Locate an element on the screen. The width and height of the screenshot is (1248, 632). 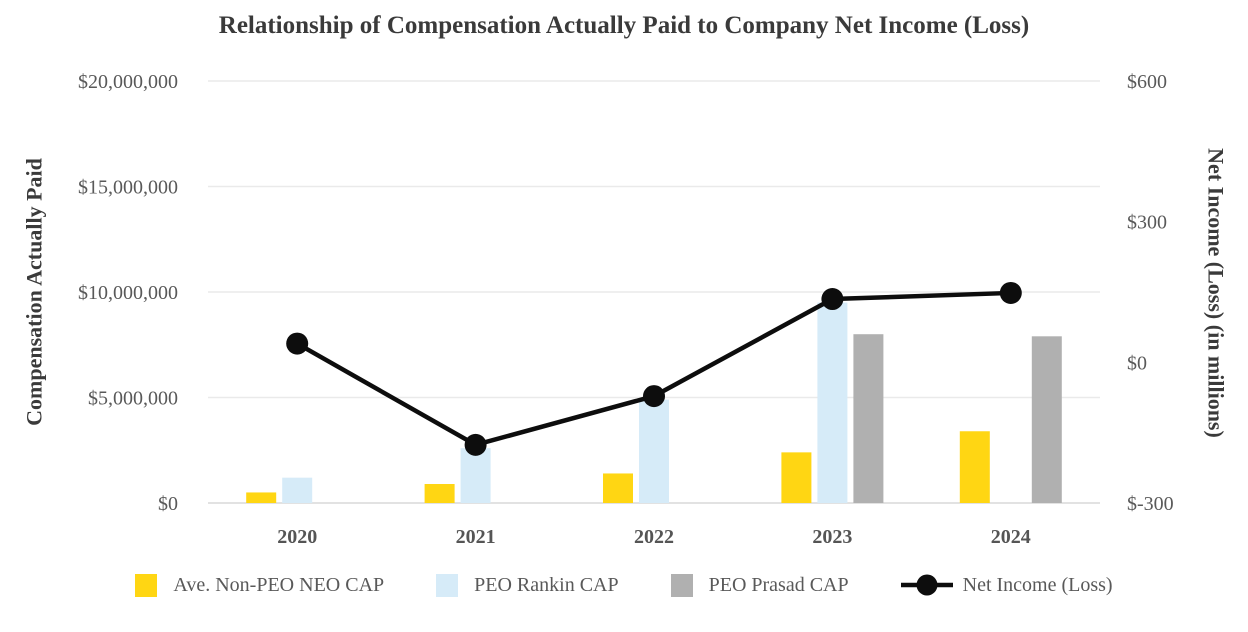
bar-ave-non-peo-neo-cap-2024 is located at coordinates (974, 467).